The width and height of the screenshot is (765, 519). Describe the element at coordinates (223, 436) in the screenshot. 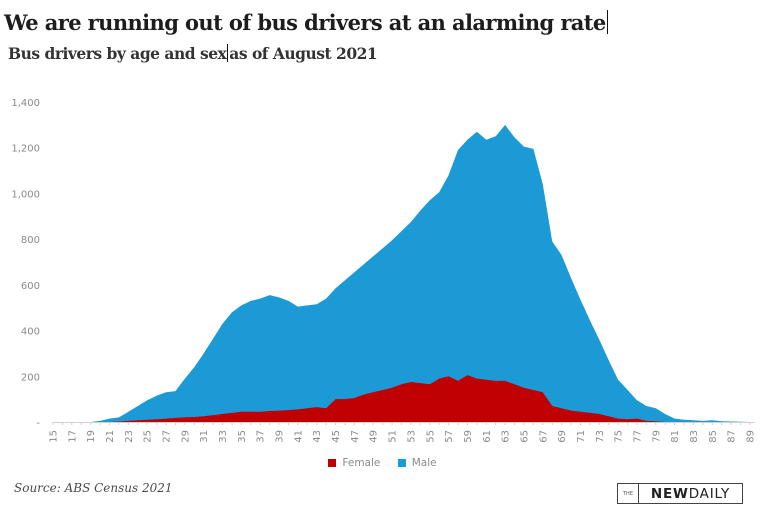

I see `x-tick-label: 33` at that location.